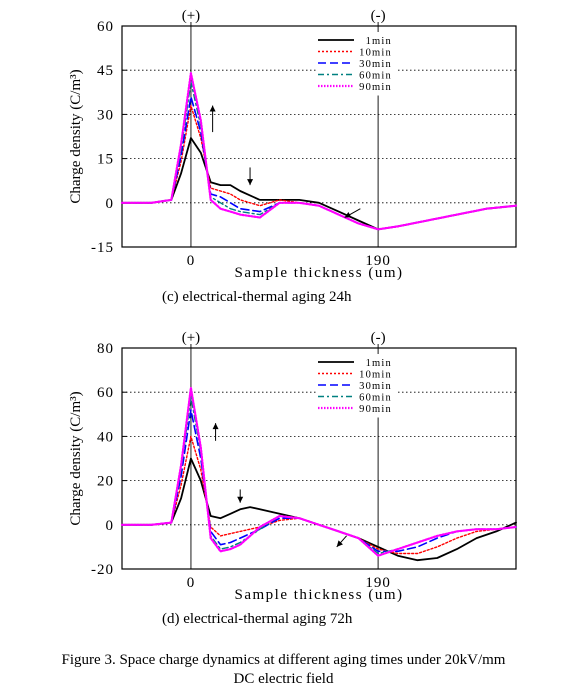  I want to click on y-tick-label: 15, so click(105, 160).